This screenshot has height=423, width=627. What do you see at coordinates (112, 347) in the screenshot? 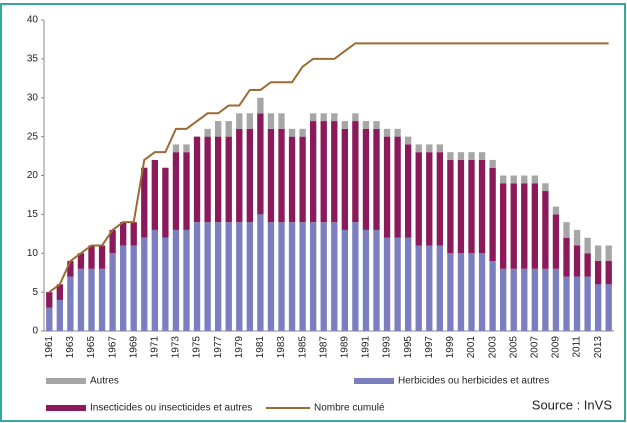
I see `x-tick-label: 1967` at bounding box center [112, 347].